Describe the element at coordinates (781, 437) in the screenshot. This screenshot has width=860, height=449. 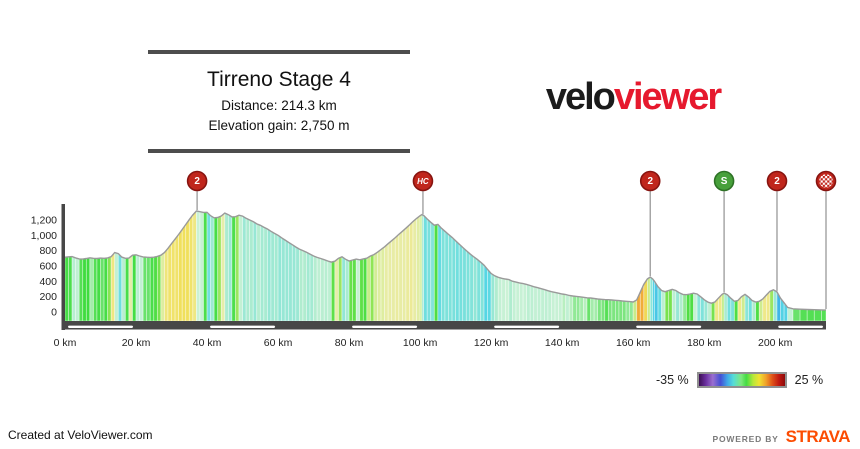
I see `powered-by-strava: POWERED BY STRAVA` at that location.